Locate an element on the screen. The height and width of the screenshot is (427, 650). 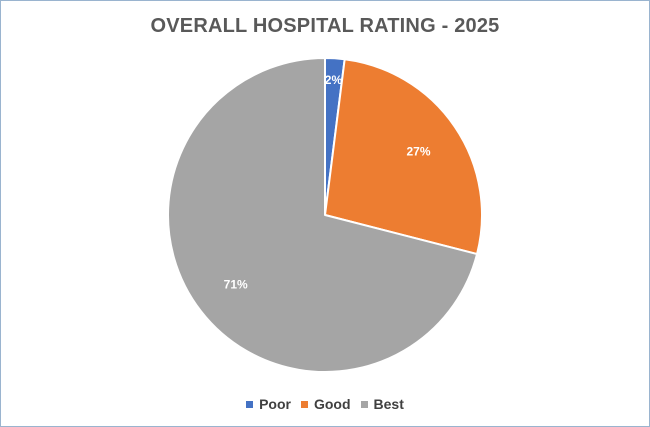
pie-slice-good is located at coordinates (403, 157).